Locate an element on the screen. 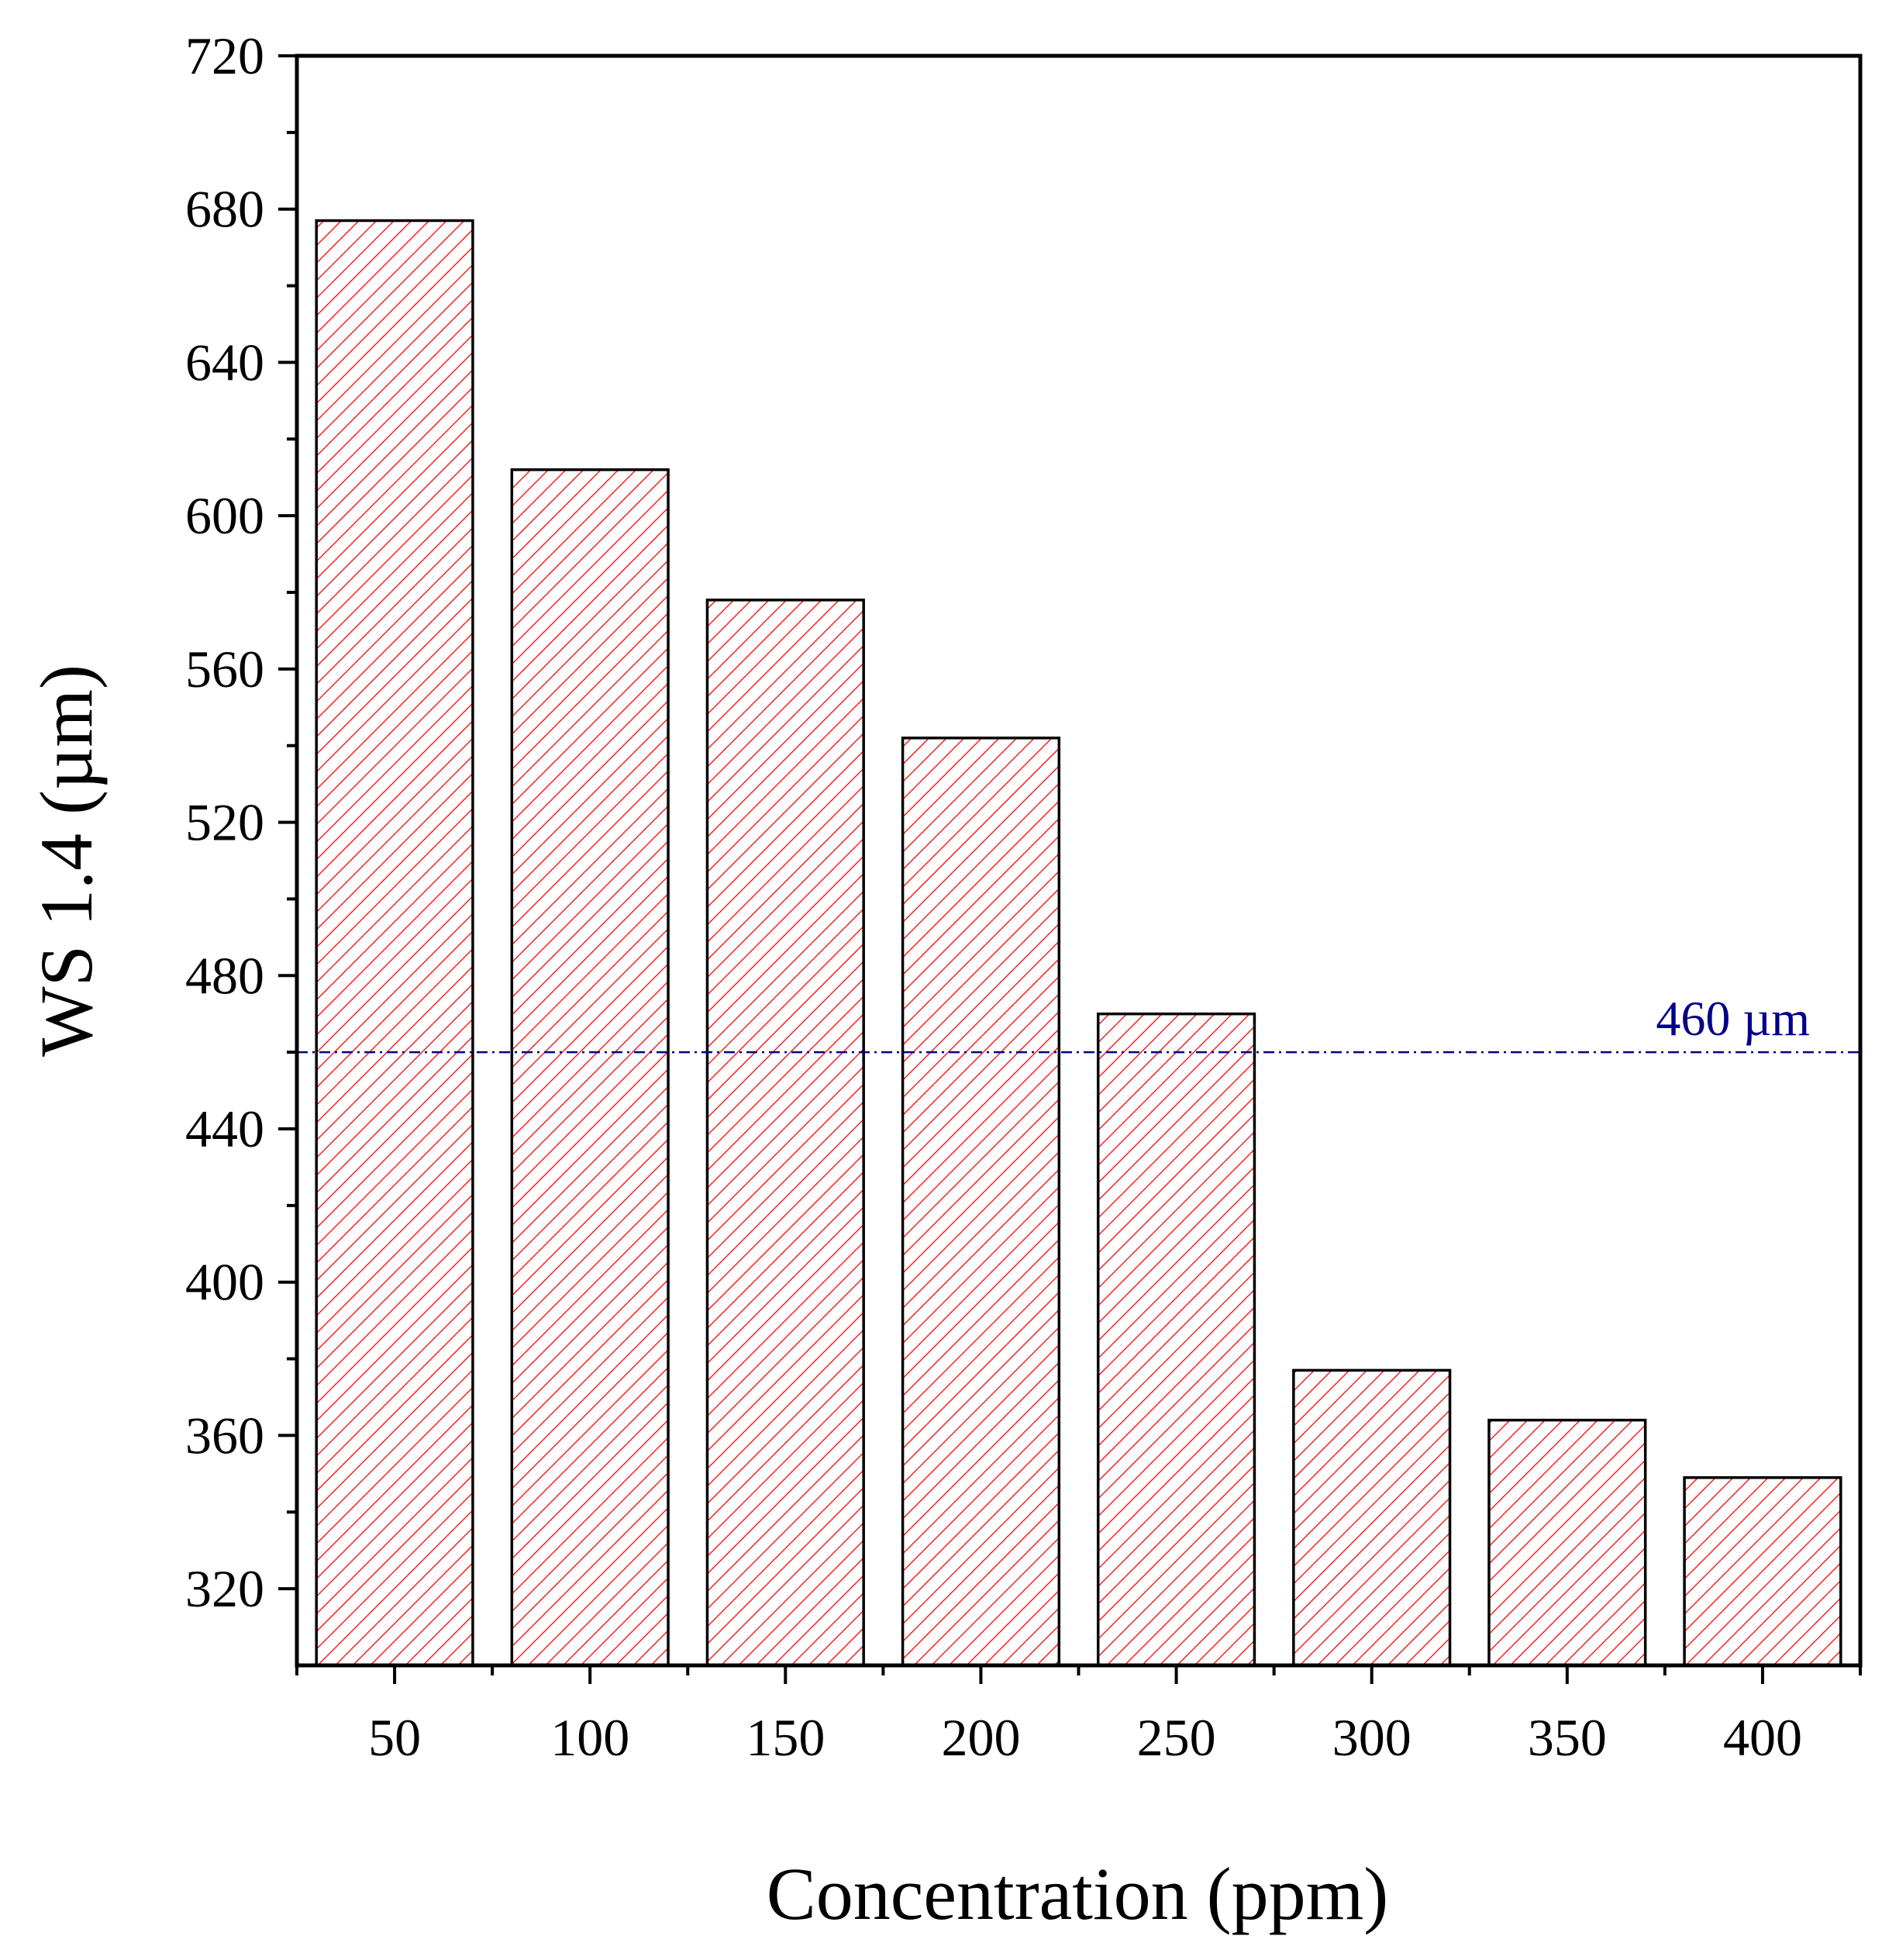  y-tick-label: 600 is located at coordinates (224, 515).